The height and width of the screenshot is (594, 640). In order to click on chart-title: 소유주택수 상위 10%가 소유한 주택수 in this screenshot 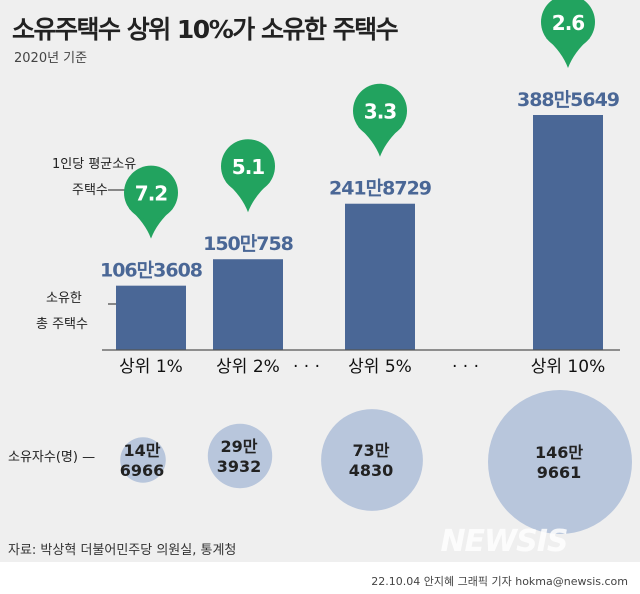, I will do `click(205, 29)`.